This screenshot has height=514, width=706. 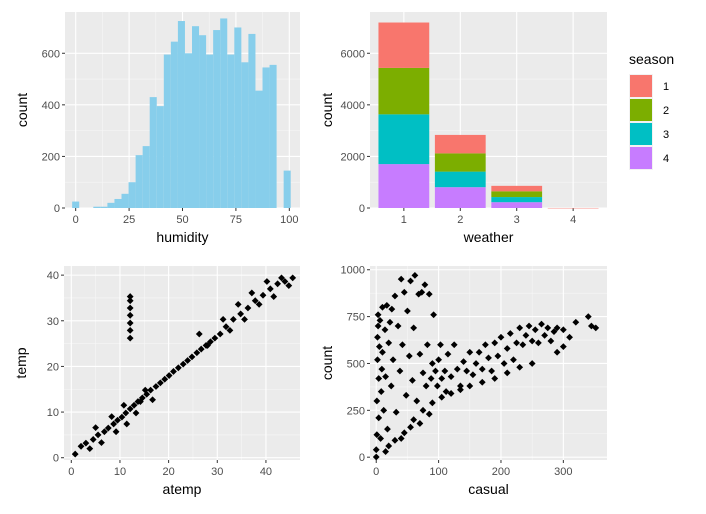 What do you see at coordinates (666, 87) in the screenshot?
I see `legend-label-season-1: 1` at bounding box center [666, 87].